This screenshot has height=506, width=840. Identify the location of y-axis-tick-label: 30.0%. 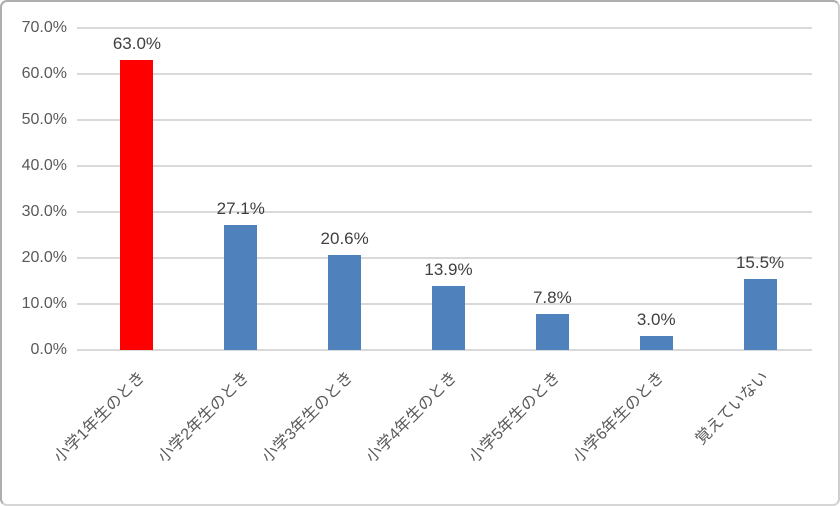
(44, 211).